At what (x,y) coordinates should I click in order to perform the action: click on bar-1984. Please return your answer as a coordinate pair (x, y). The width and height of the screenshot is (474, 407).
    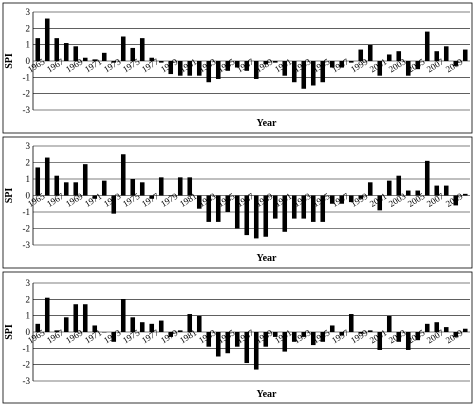
    Looking at the image, I should click on (218, 344).